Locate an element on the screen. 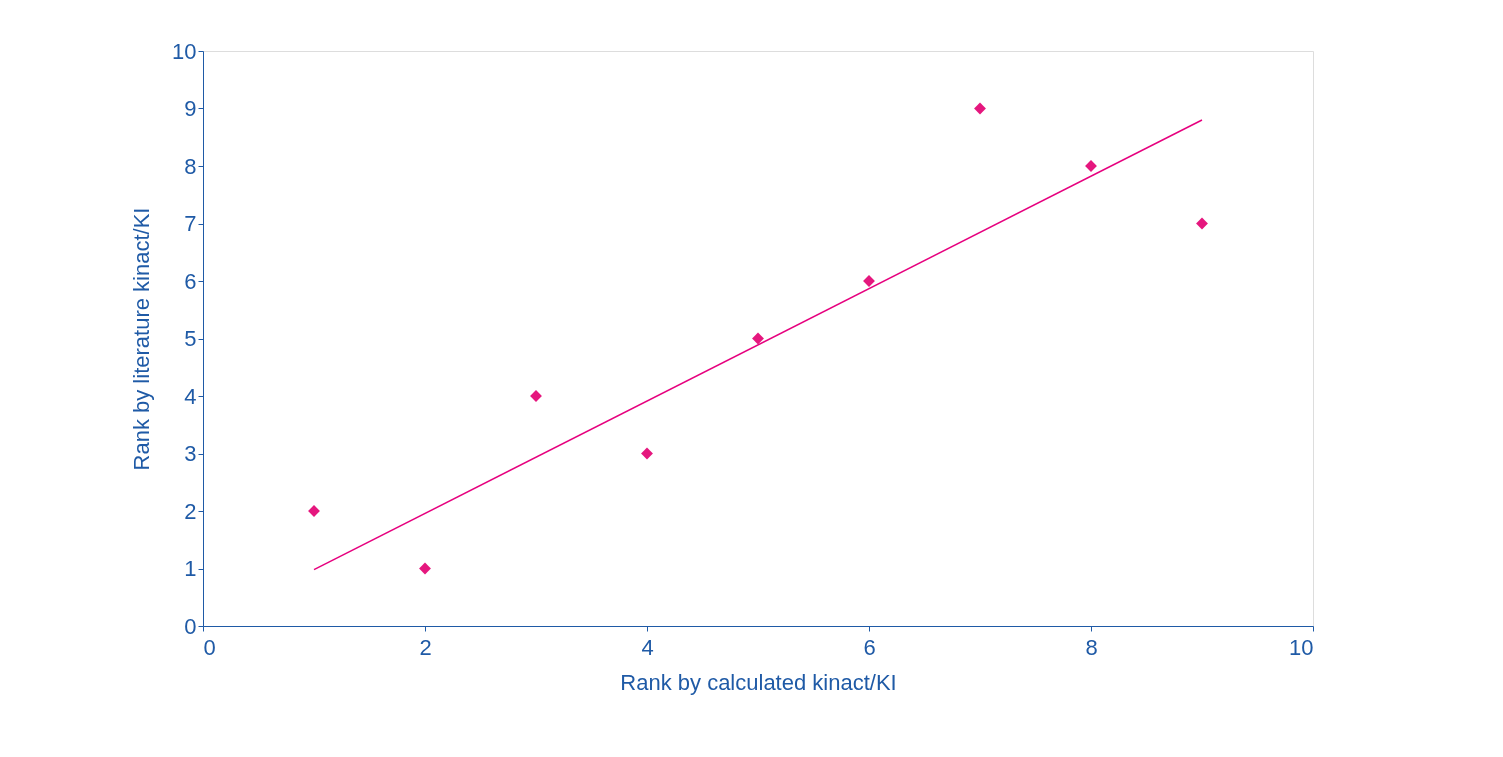  y-tick-label: 3 is located at coordinates (190, 453).